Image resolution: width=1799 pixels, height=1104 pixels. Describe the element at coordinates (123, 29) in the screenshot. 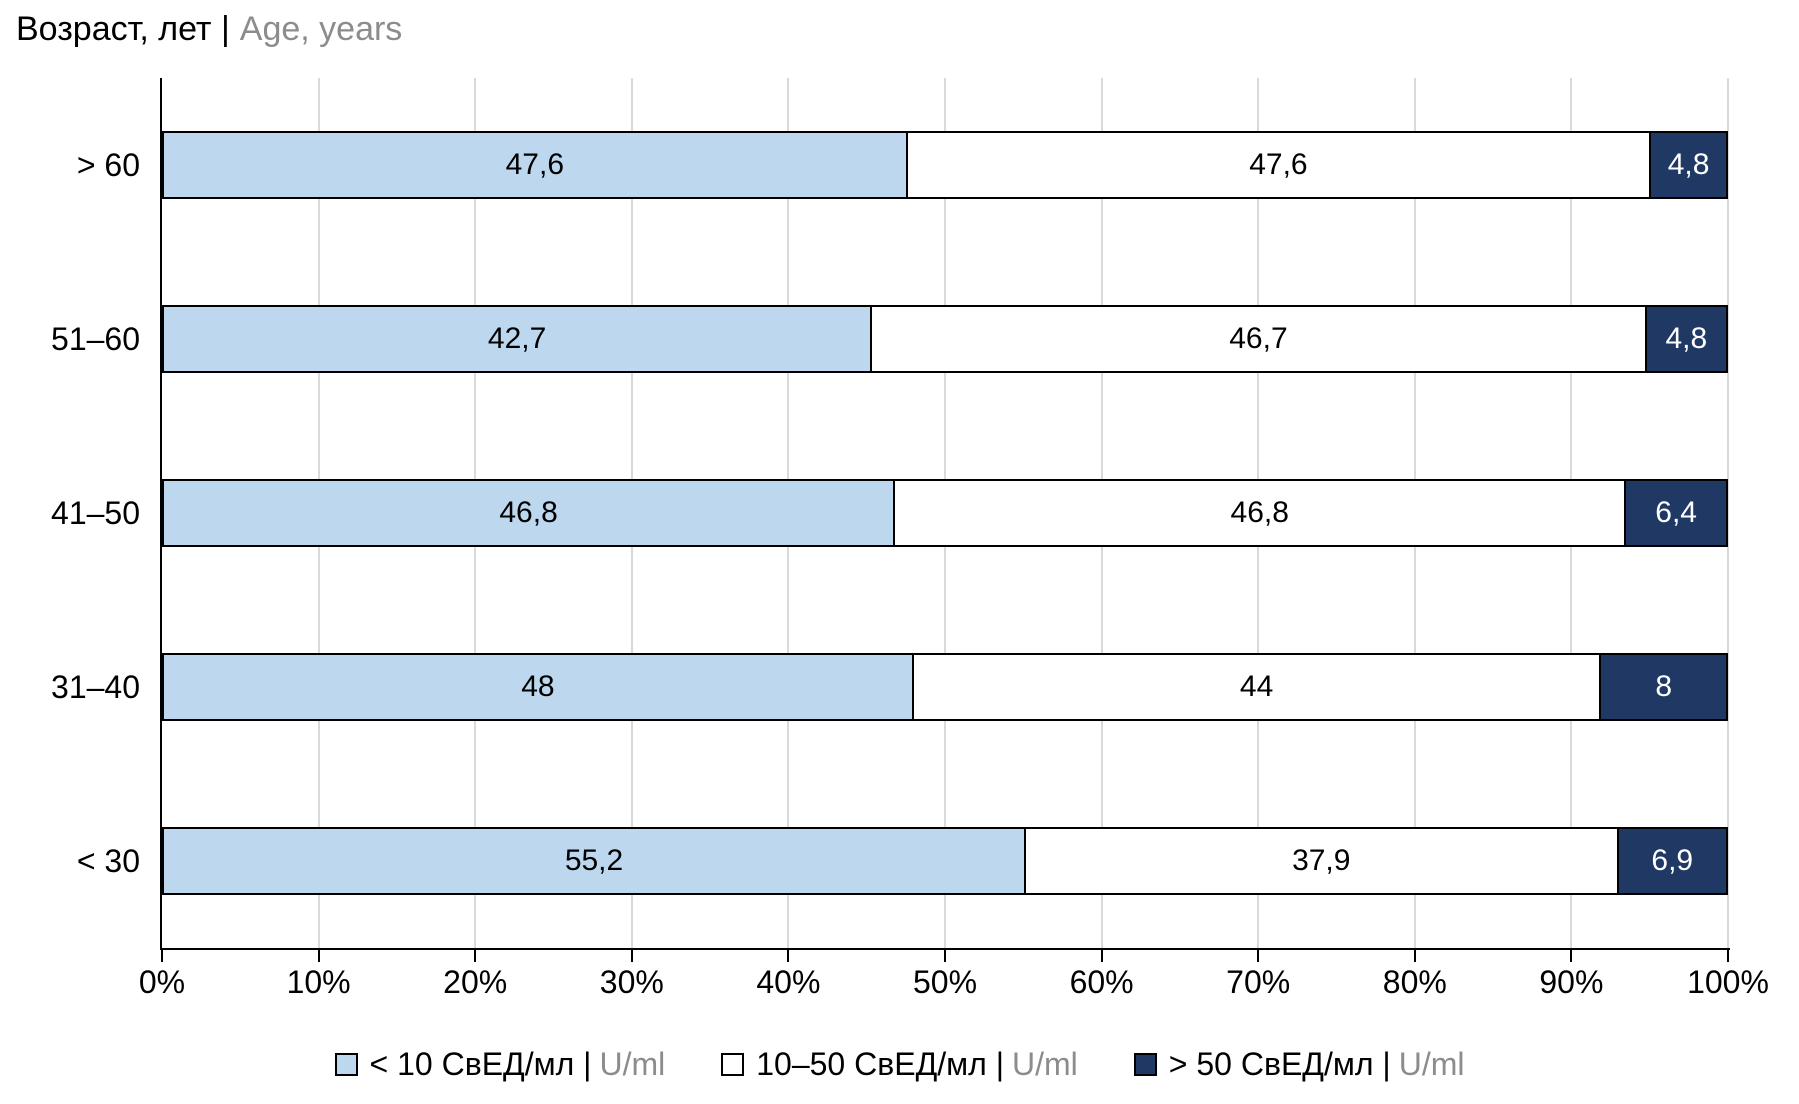

I see `chart-title-ru: Возраст, лет |` at that location.